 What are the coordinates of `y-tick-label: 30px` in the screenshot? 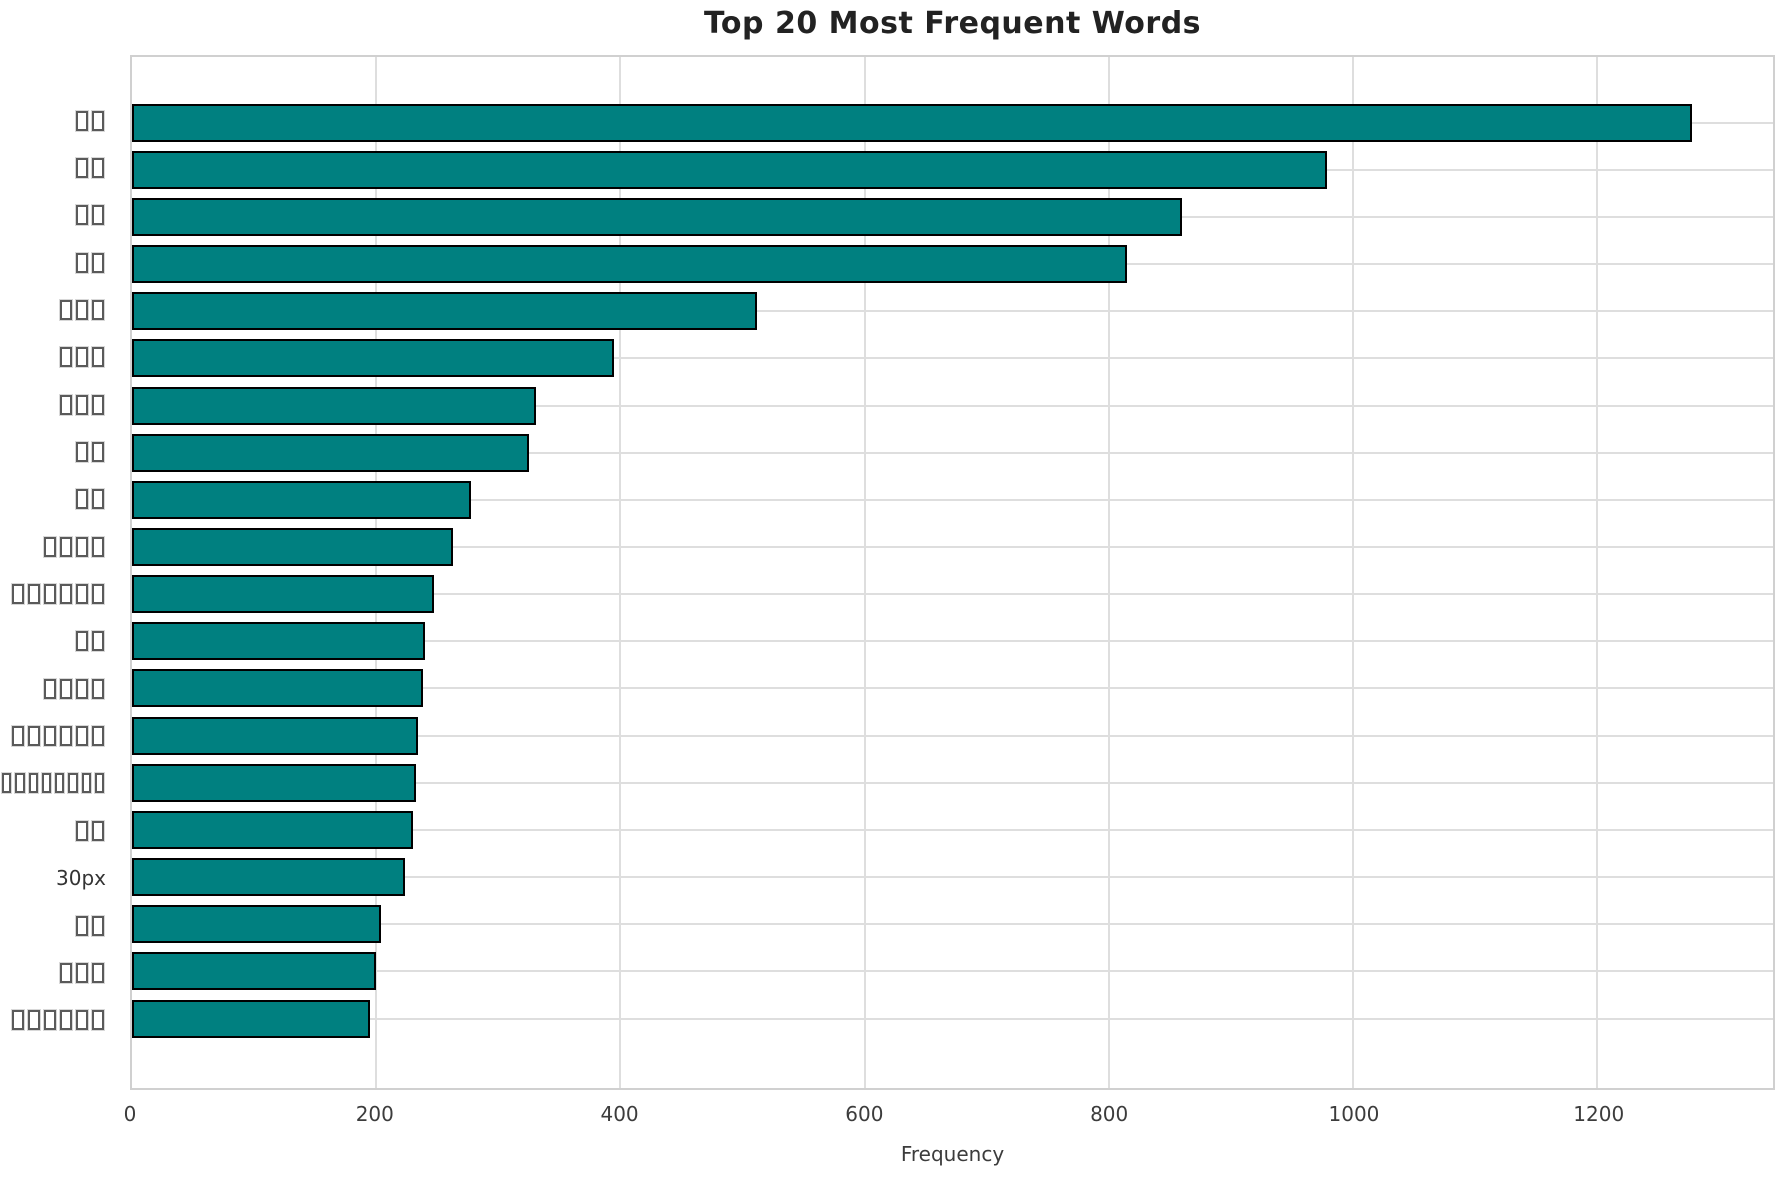 It's located at (81, 878).